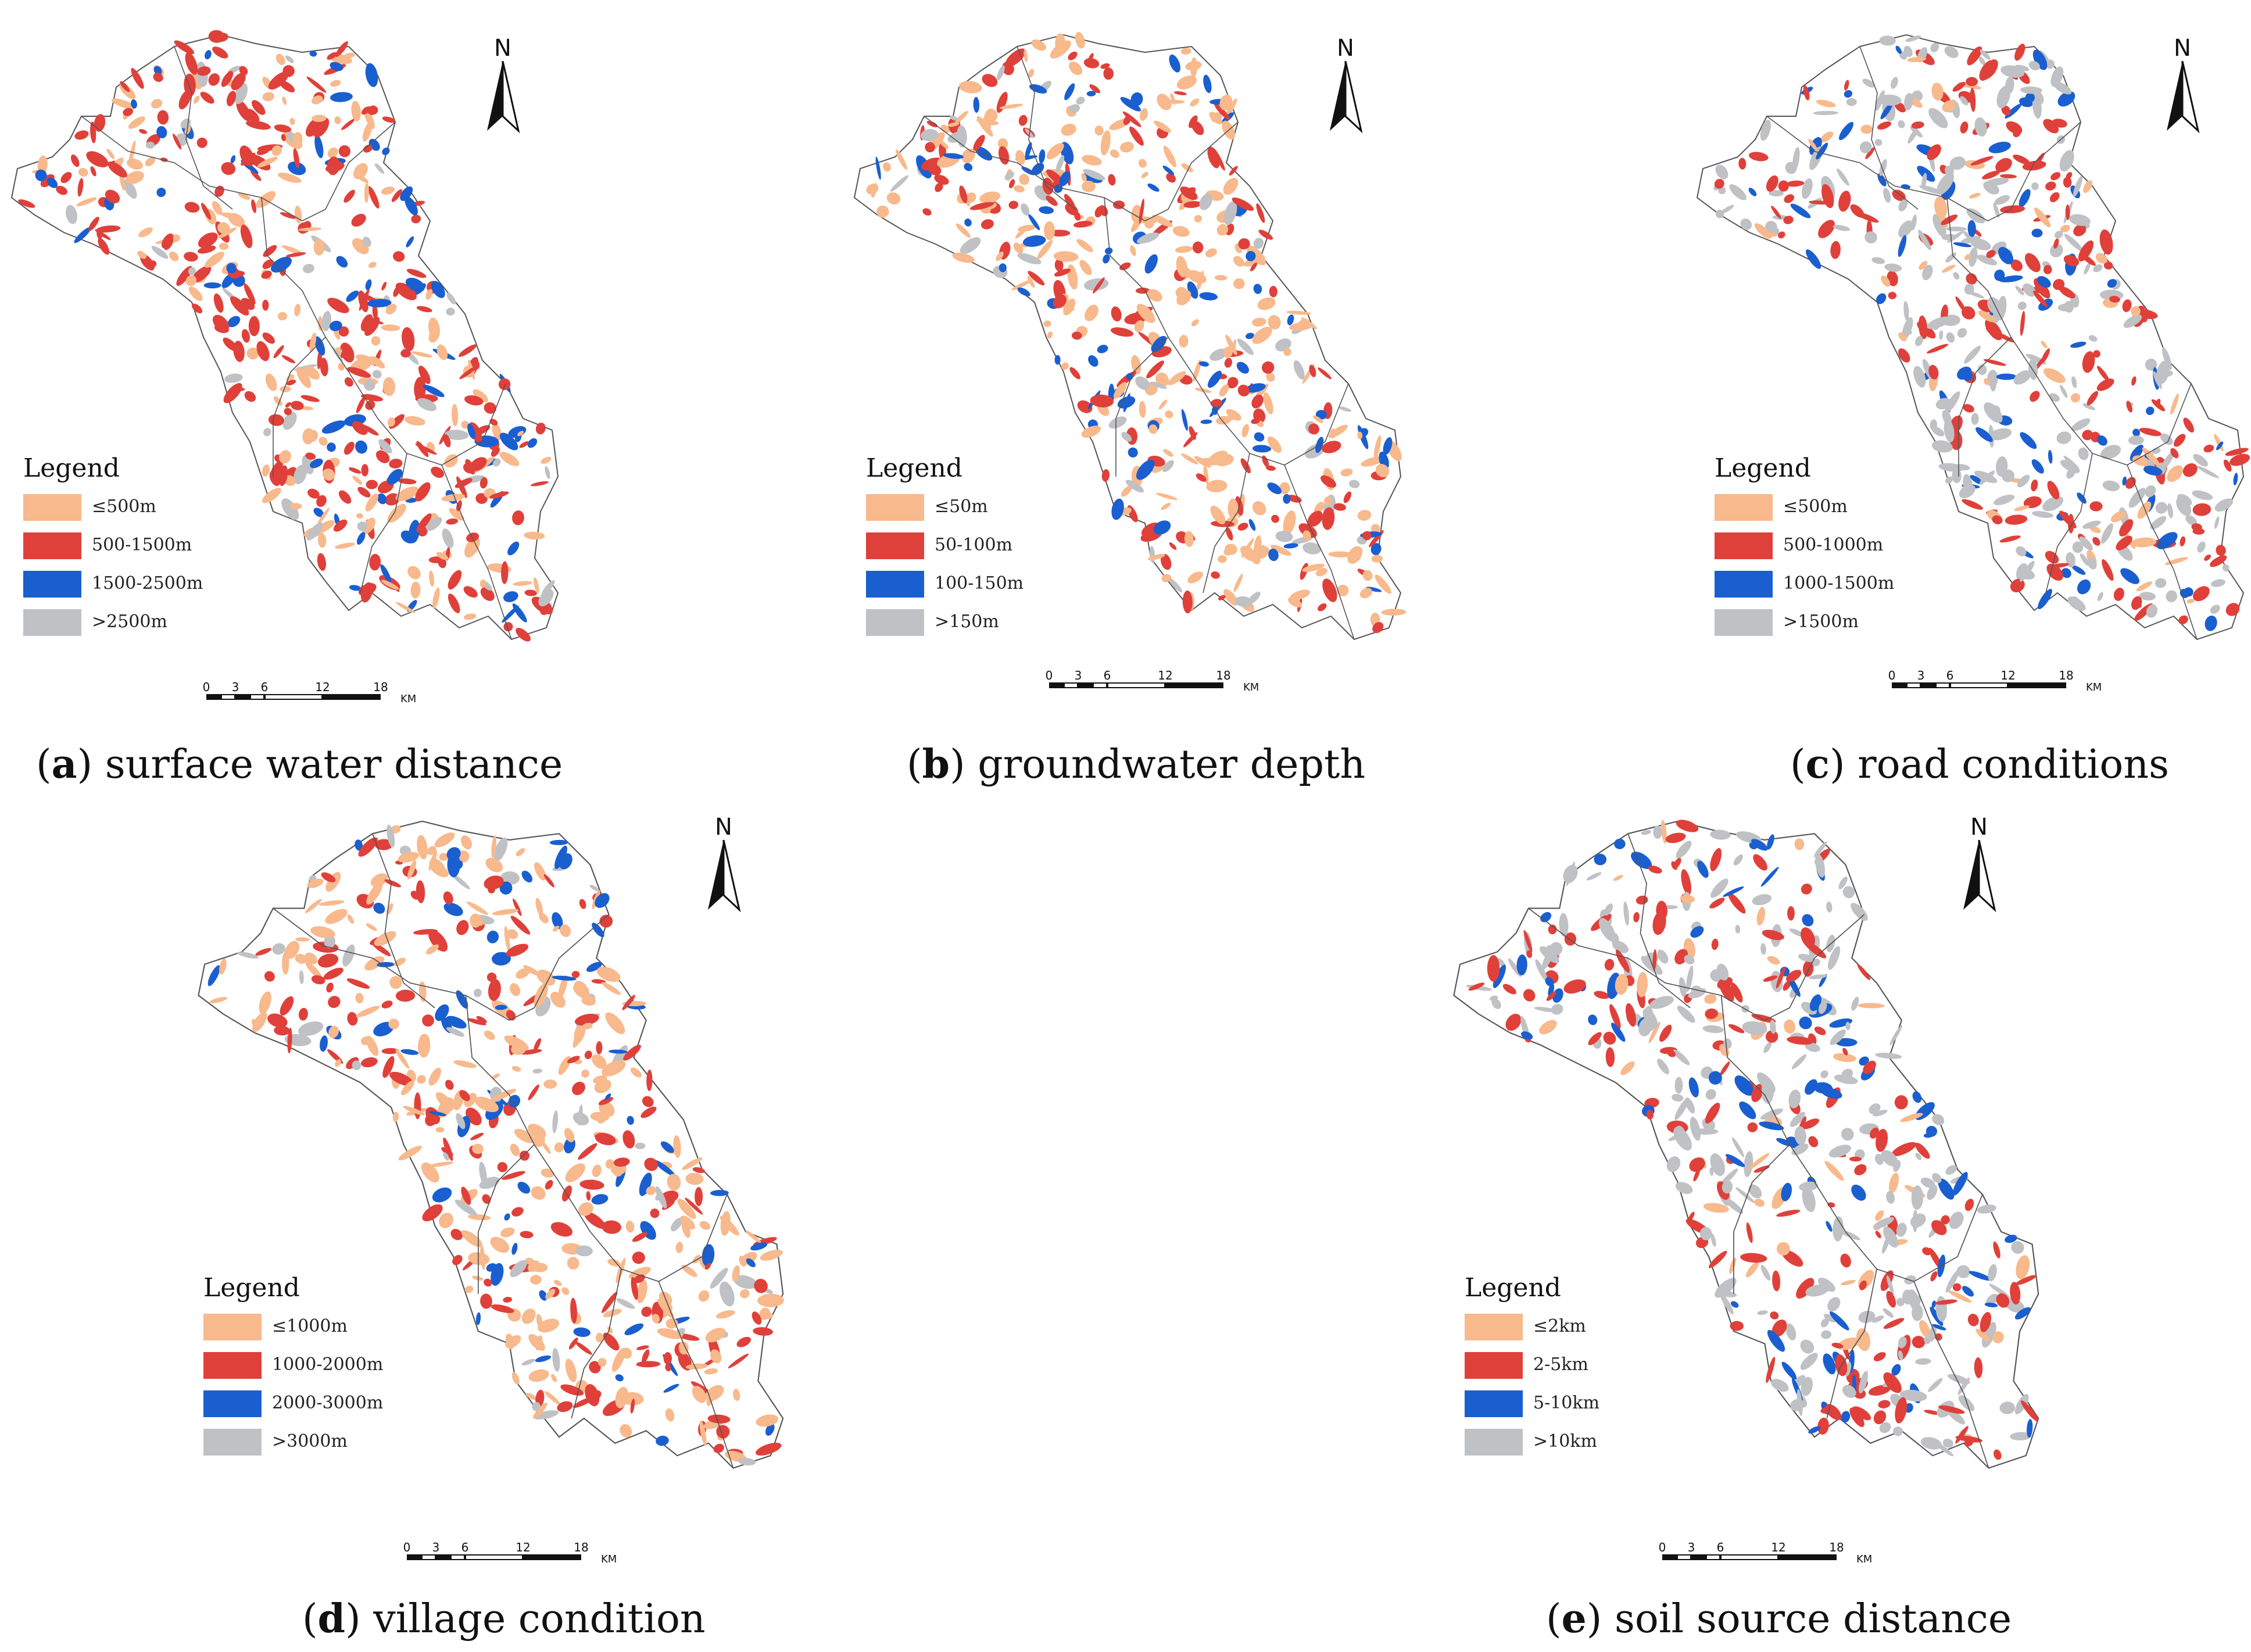 This screenshot has height=1652, width=2251. Describe the element at coordinates (206, 687) in the screenshot. I see `scale-tick-label: 0` at that location.